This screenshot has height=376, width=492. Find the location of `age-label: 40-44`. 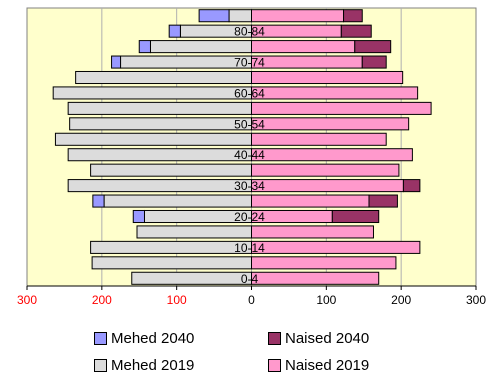

age-label: 40-44 is located at coordinates (249, 155).